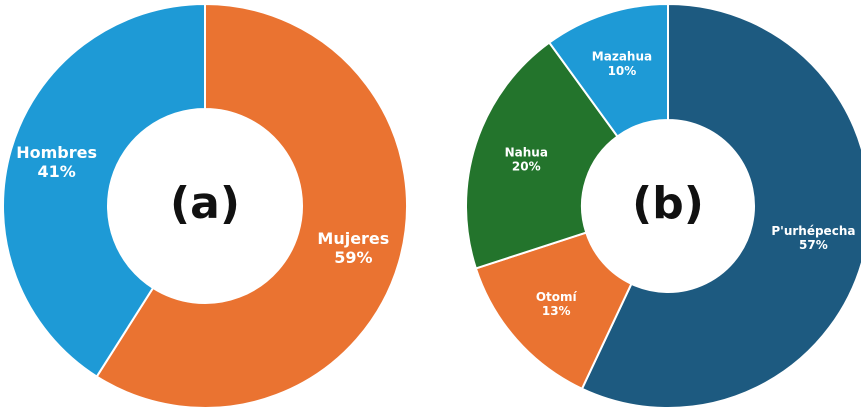 Image resolution: width=861 pixels, height=412 pixels. I want to click on slice-label: Mujeres, so click(353, 238).